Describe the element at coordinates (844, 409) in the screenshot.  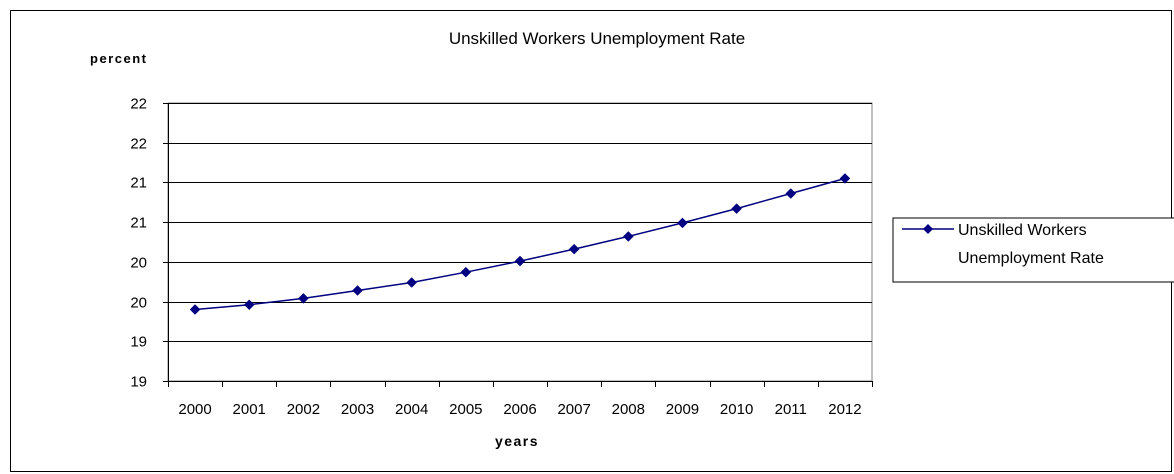
I see `x-tick-label: 2012` at that location.